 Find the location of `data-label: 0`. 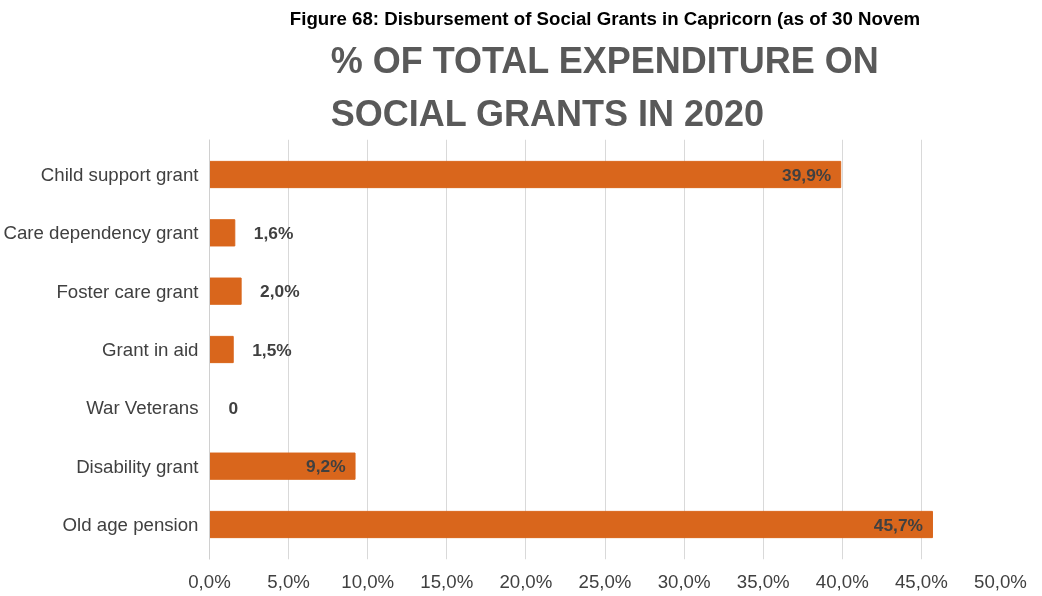

data-label: 0 is located at coordinates (233, 407).